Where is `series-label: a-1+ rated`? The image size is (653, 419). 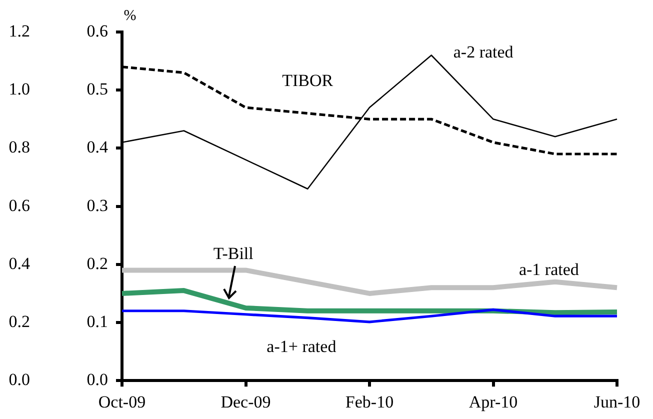 series-label: a-1+ rated is located at coordinates (301, 346).